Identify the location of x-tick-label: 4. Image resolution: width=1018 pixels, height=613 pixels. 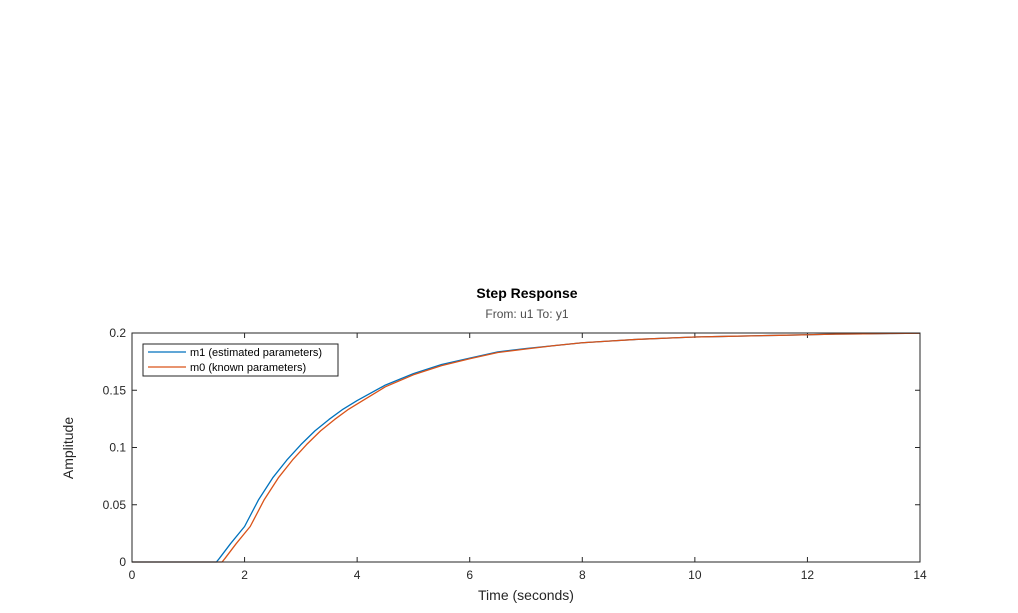
(357, 575).